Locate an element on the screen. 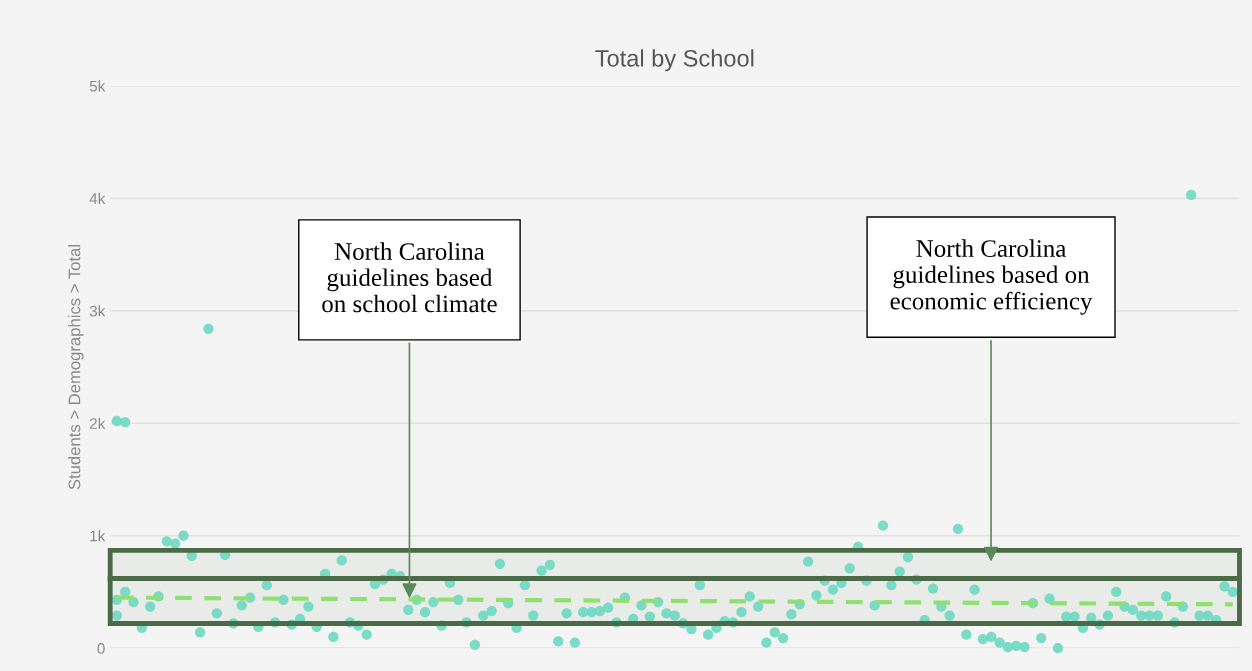 This screenshot has width=1252, height=671. y-tick-label: 5k is located at coordinates (97, 86).